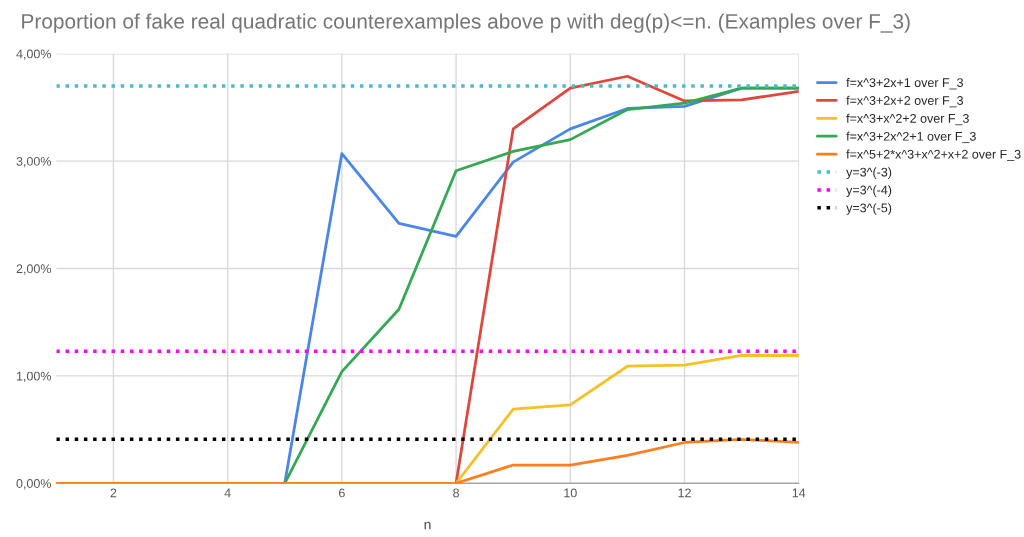 The height and width of the screenshot is (537, 1024). Describe the element at coordinates (342, 493) in the screenshot. I see `x-tick-label: 6` at that location.